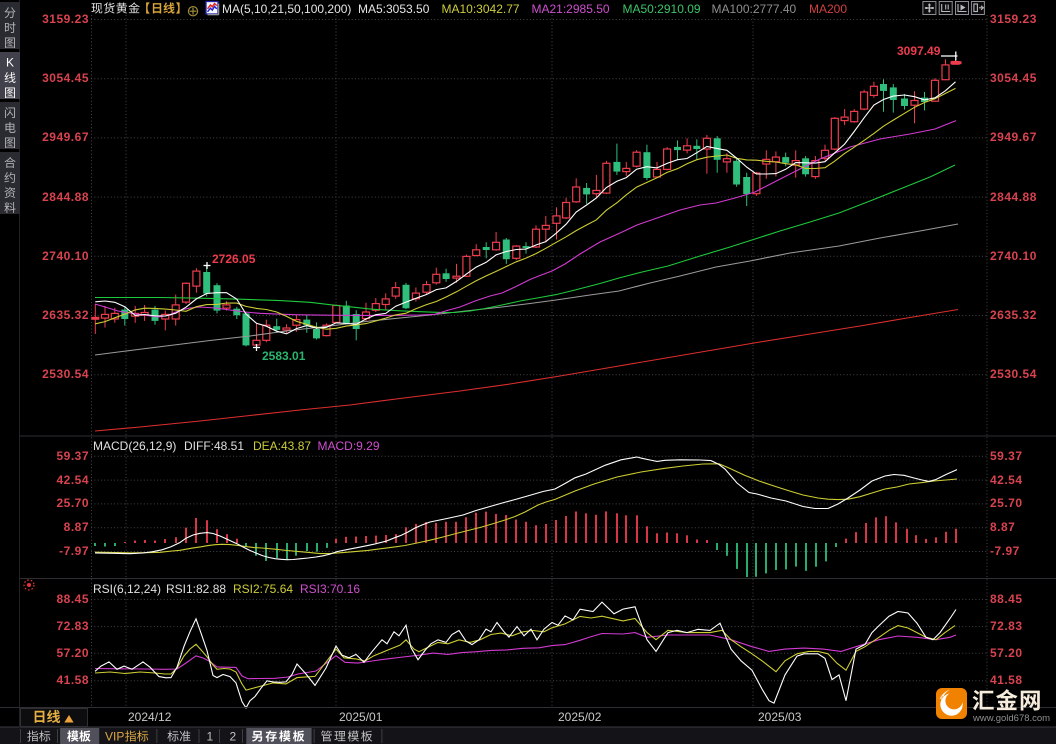 Image resolution: width=1056 pixels, height=744 pixels. Describe the element at coordinates (233, 737) in the screenshot. I see `svg-text: 2` at that location.